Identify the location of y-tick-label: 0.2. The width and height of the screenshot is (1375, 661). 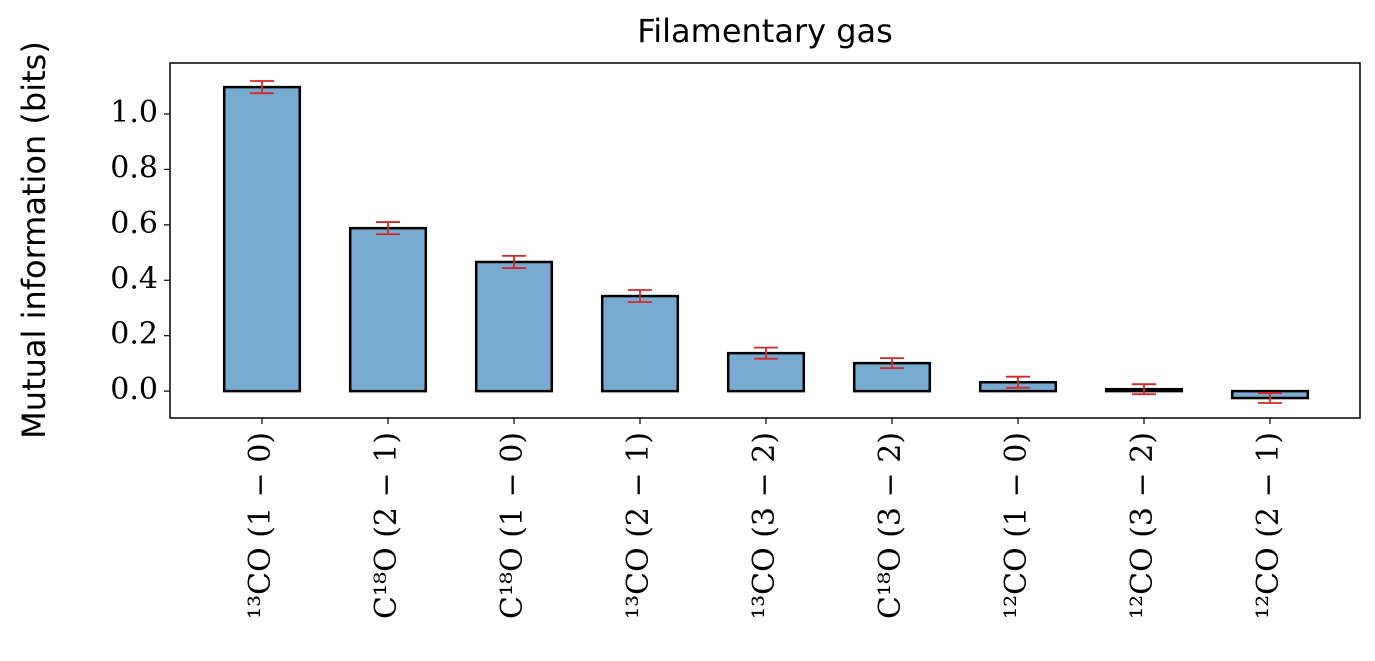
(134, 334).